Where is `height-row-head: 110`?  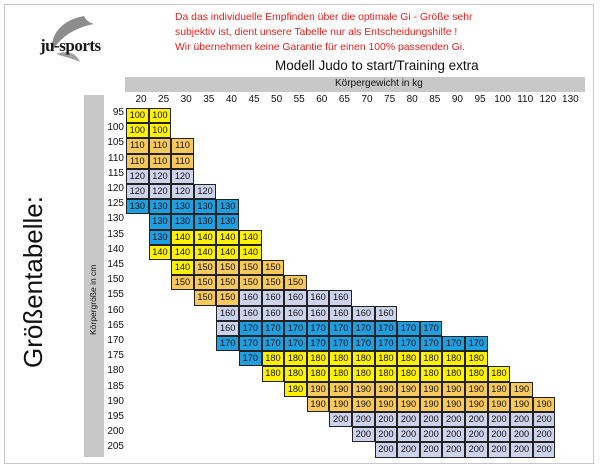 height-row-head: 110 is located at coordinates (116, 158).